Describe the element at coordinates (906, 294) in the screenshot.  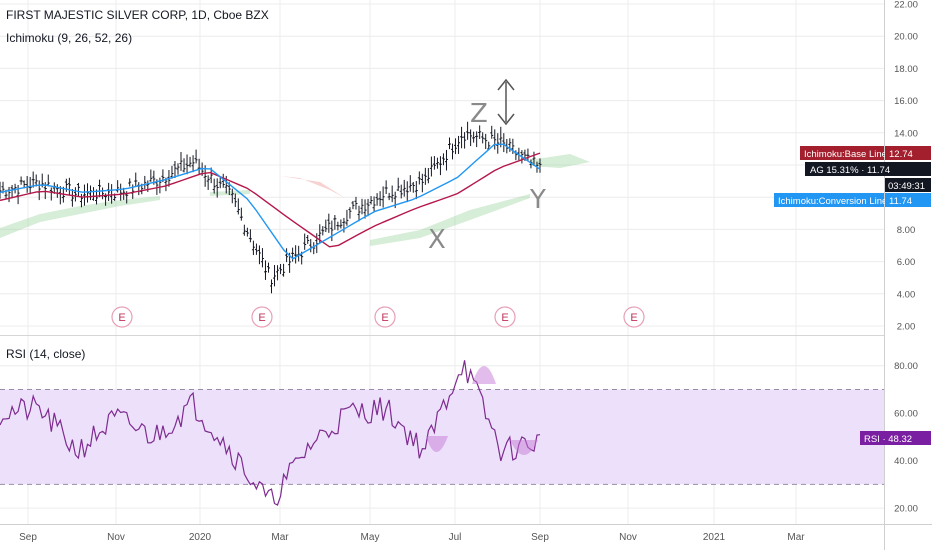
I see `price-tick-label: 4.00` at that location.